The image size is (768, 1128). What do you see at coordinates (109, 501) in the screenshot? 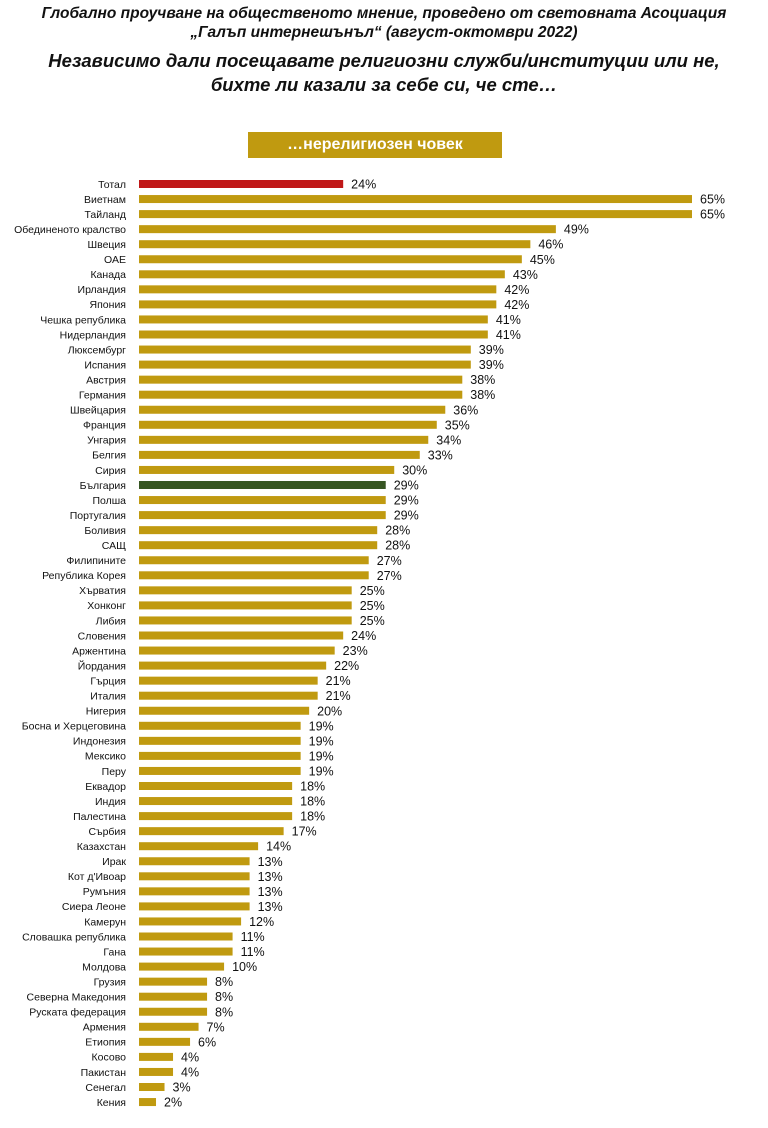
I see `category-label: Полша` at bounding box center [109, 501].